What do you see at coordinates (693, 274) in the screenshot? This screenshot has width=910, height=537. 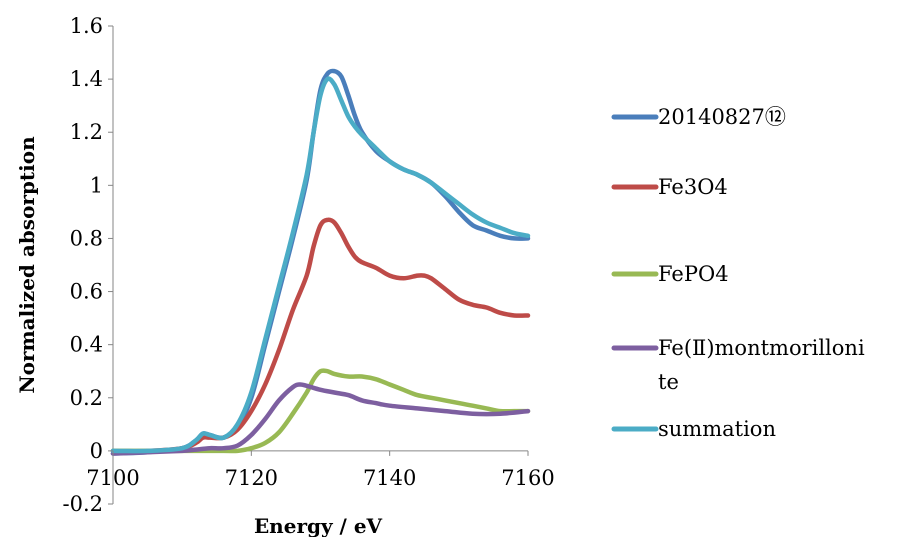 I see `legend-label-fepo4: FePO4` at bounding box center [693, 274].